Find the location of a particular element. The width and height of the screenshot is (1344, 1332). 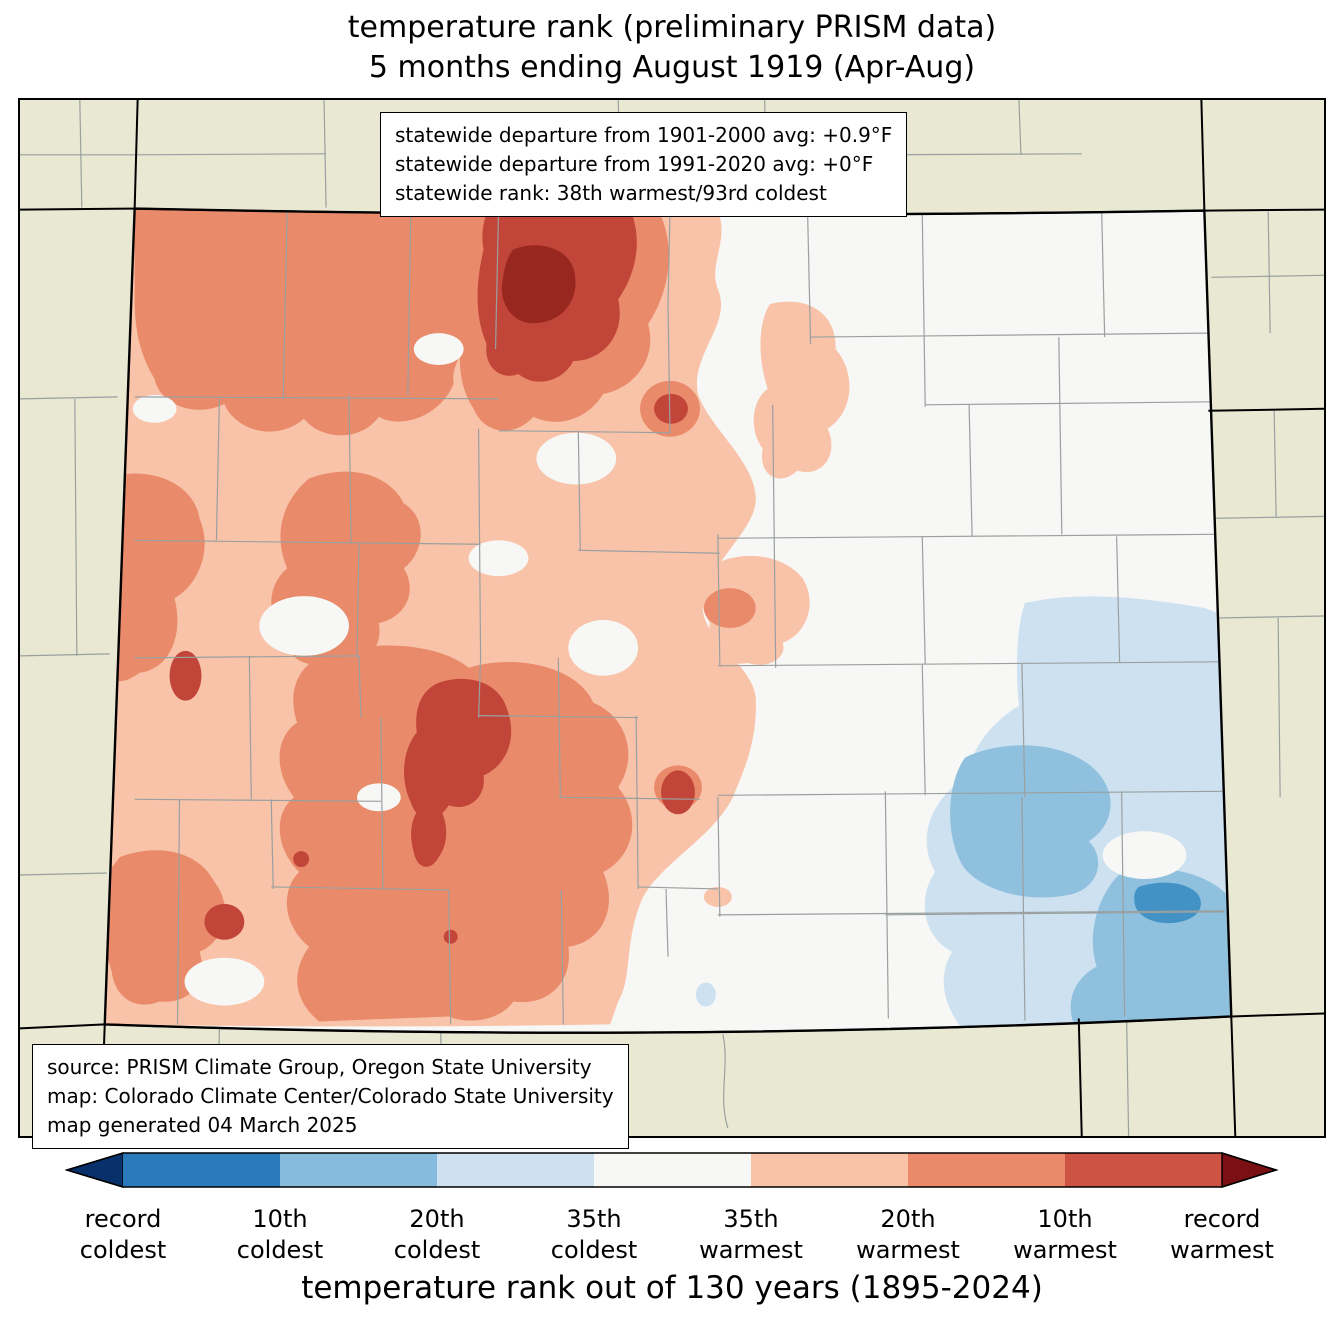

colorbar-segment-20th-warmest is located at coordinates (986, 1170).